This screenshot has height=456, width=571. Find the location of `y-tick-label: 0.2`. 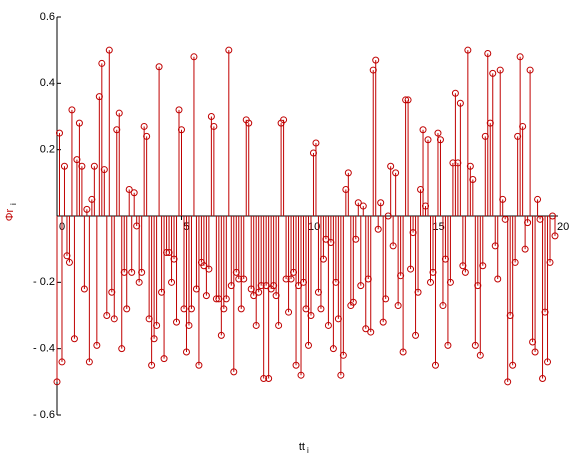

y-tick-label: 0.2 is located at coordinates (47, 150).